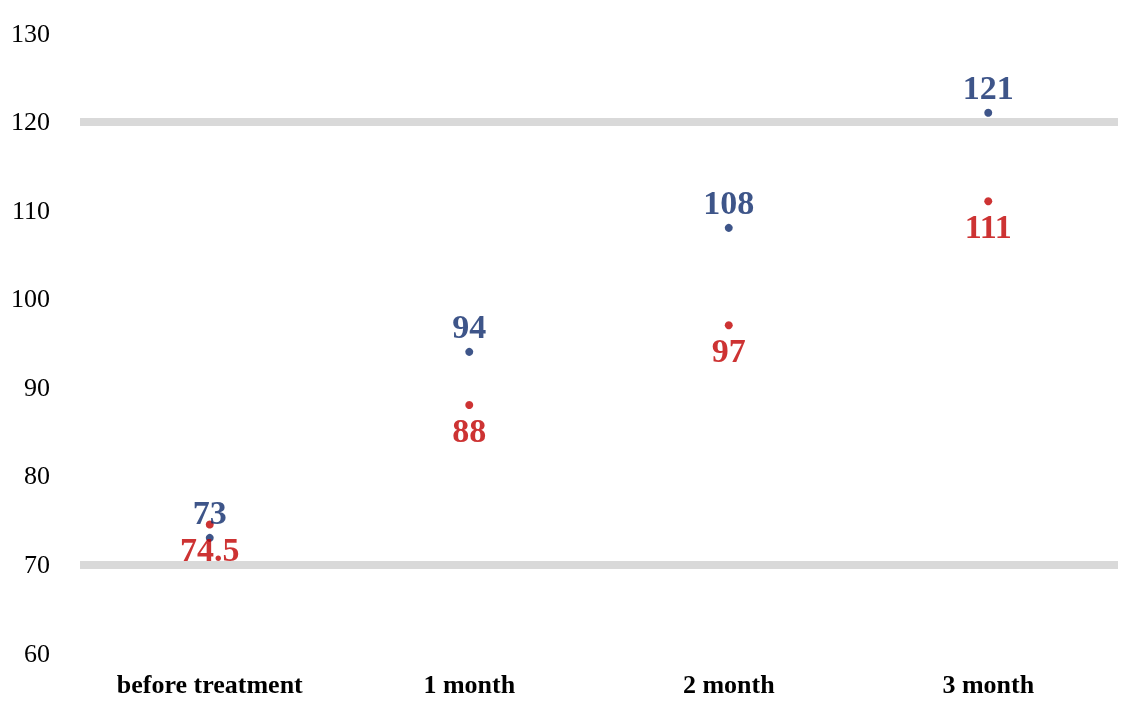 Image resolution: width=1126 pixels, height=719 pixels. What do you see at coordinates (469, 430) in the screenshot?
I see `data-label: 88` at bounding box center [469, 430].